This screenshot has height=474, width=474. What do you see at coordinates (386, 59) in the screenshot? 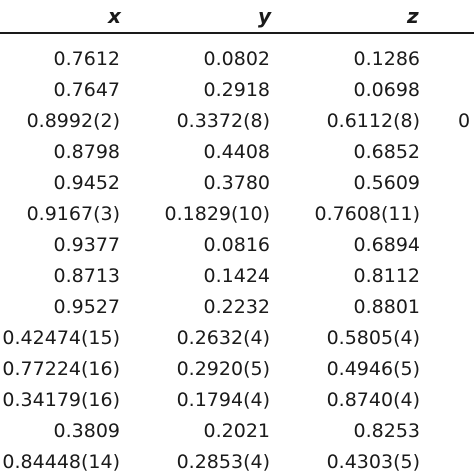
I see `cell-z: 0.1286` at bounding box center [386, 59].